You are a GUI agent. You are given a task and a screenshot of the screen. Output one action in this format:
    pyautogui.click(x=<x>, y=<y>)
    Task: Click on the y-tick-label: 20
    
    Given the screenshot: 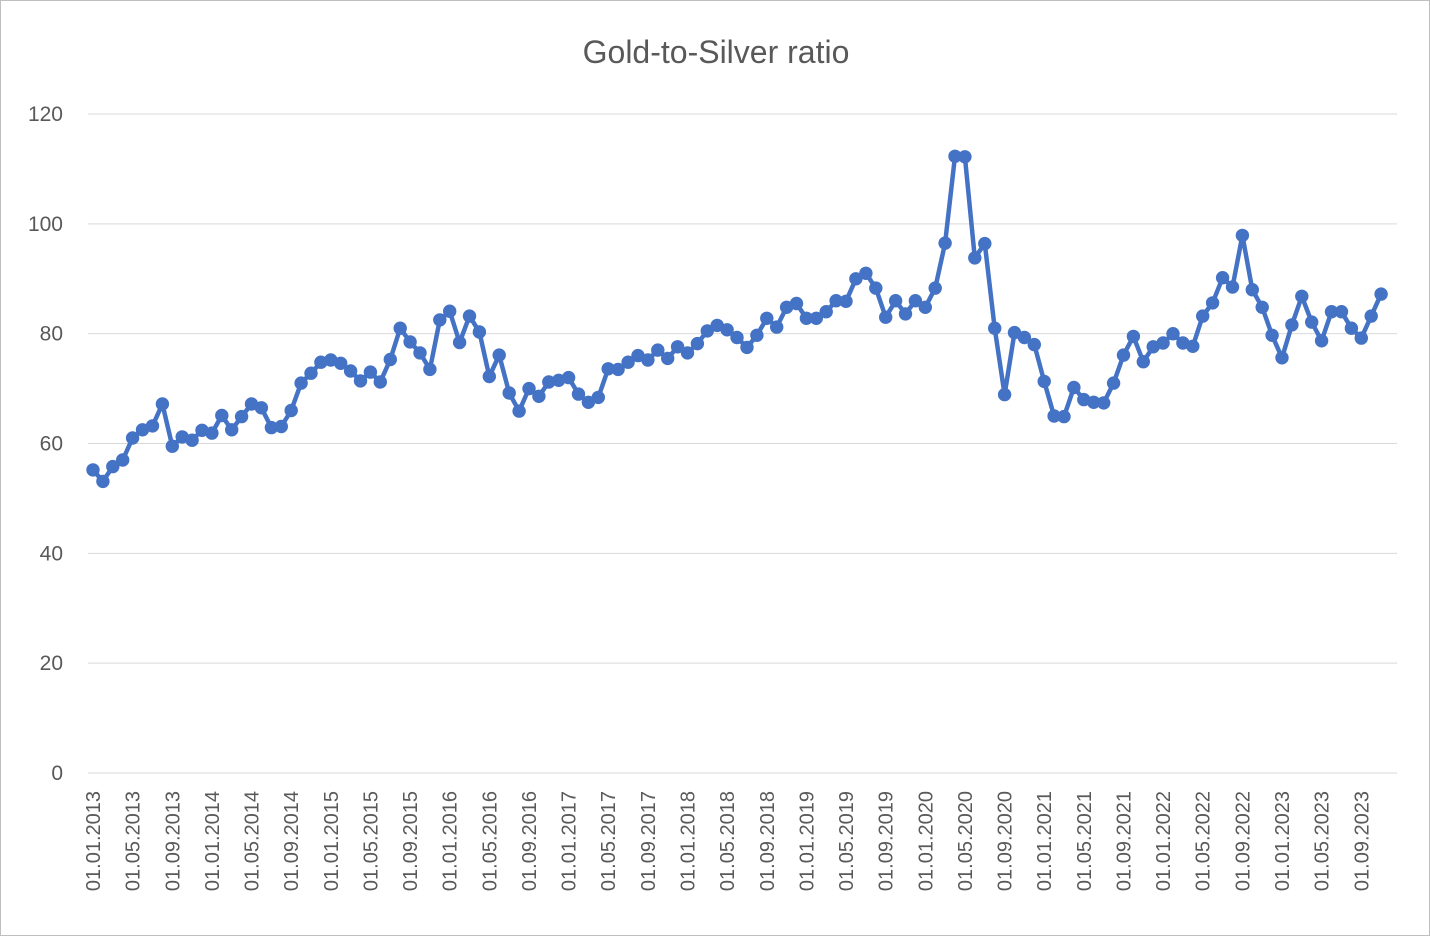 What is the action you would take?
    pyautogui.click(x=51, y=663)
    